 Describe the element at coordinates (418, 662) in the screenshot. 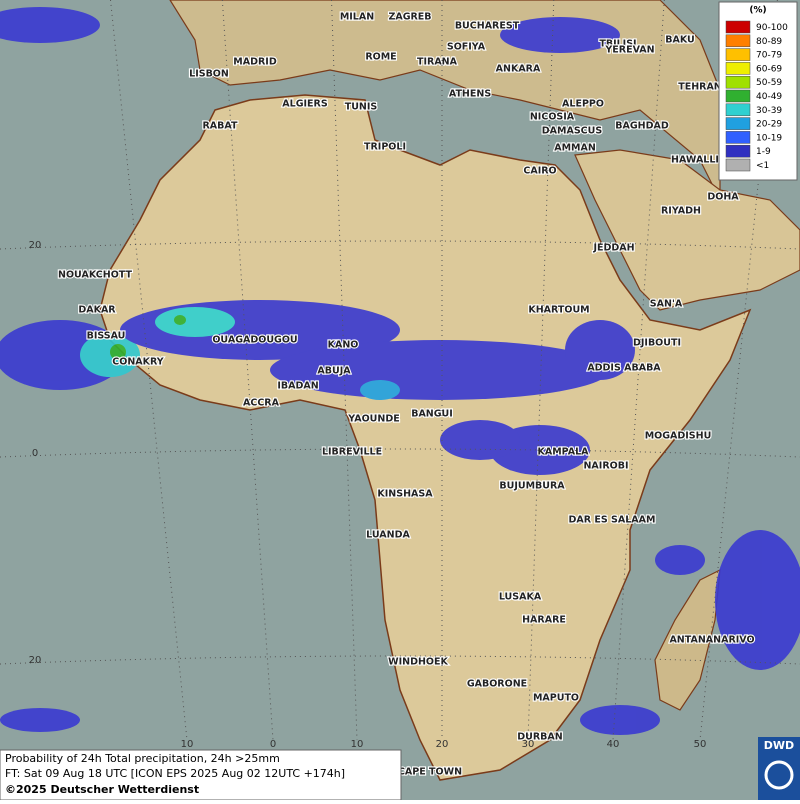

I see `city-label: WINDHOEK` at that location.